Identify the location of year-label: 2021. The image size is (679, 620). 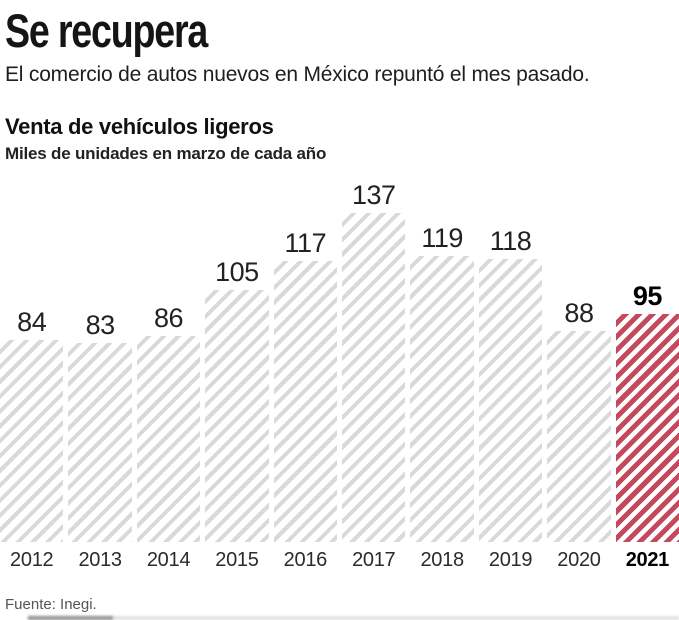
(647, 559).